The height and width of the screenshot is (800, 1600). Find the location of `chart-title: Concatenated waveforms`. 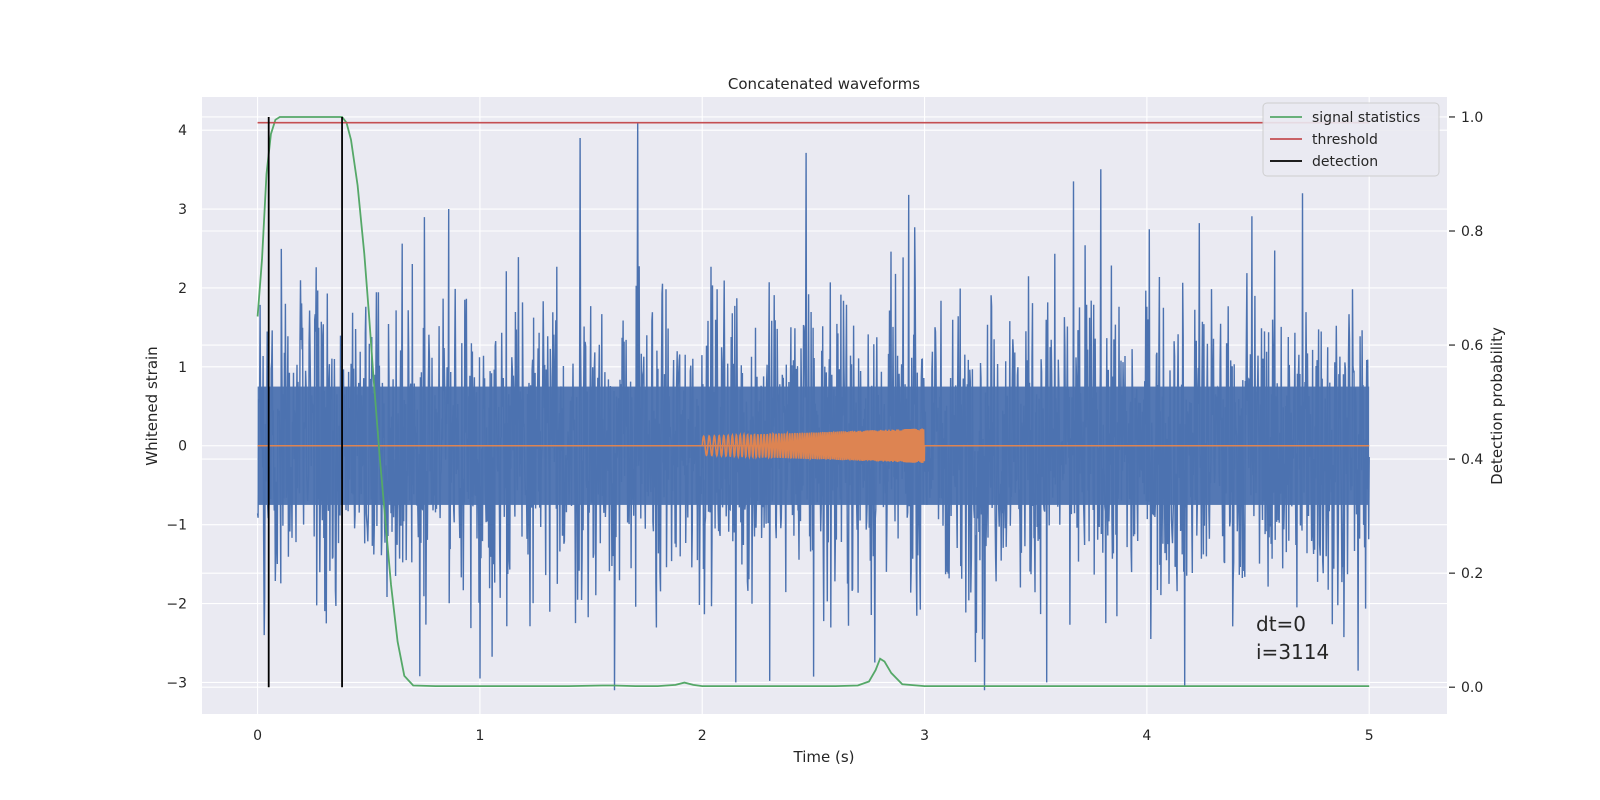

chart-title: Concatenated waveforms is located at coordinates (824, 84).